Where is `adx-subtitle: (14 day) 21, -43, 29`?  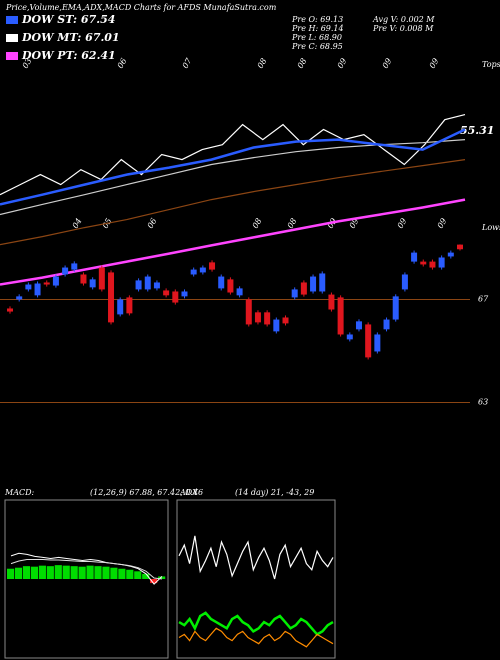 adx-subtitle: (14 day) 21, -43, 29 is located at coordinates (274, 492).